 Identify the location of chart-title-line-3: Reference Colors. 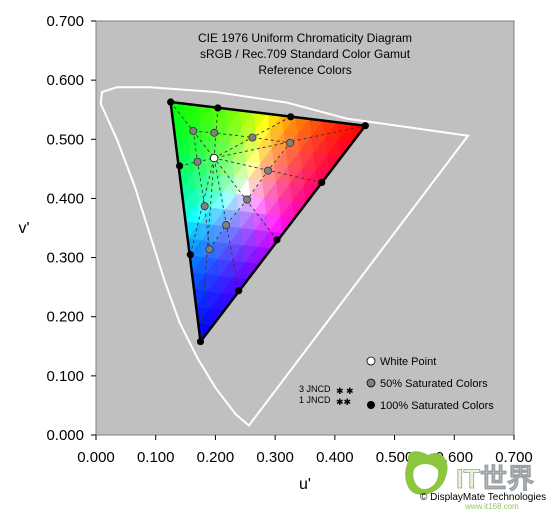
(304, 70).